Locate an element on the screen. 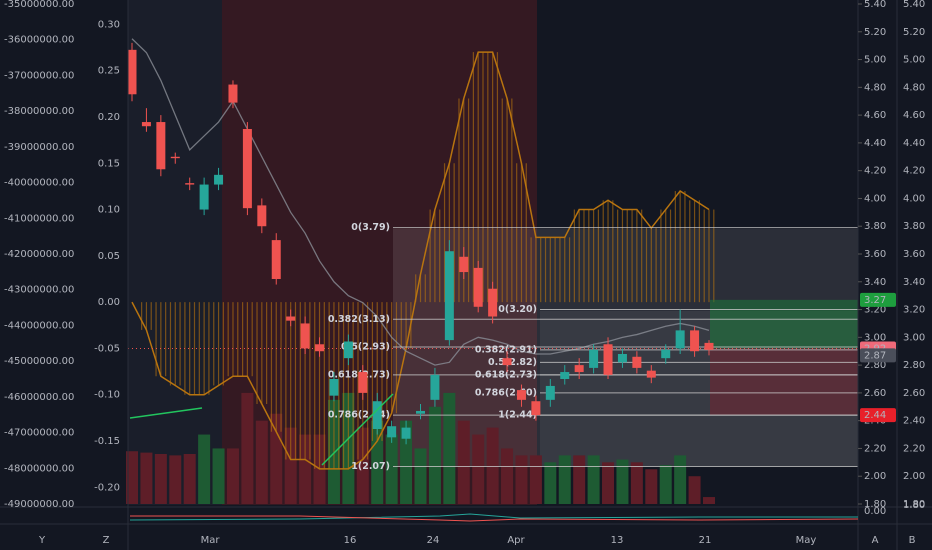  x-tick-label: May is located at coordinates (806, 540).